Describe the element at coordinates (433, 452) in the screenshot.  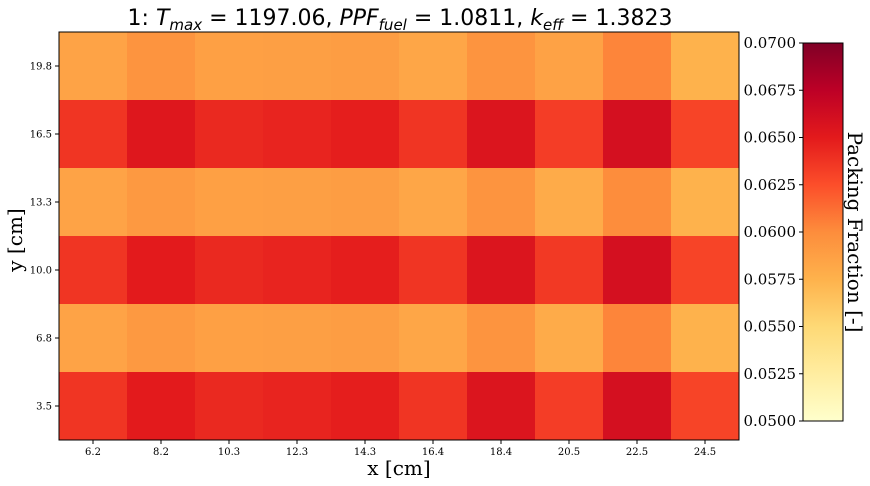
I see `x-tick-label: 16.4` at that location.